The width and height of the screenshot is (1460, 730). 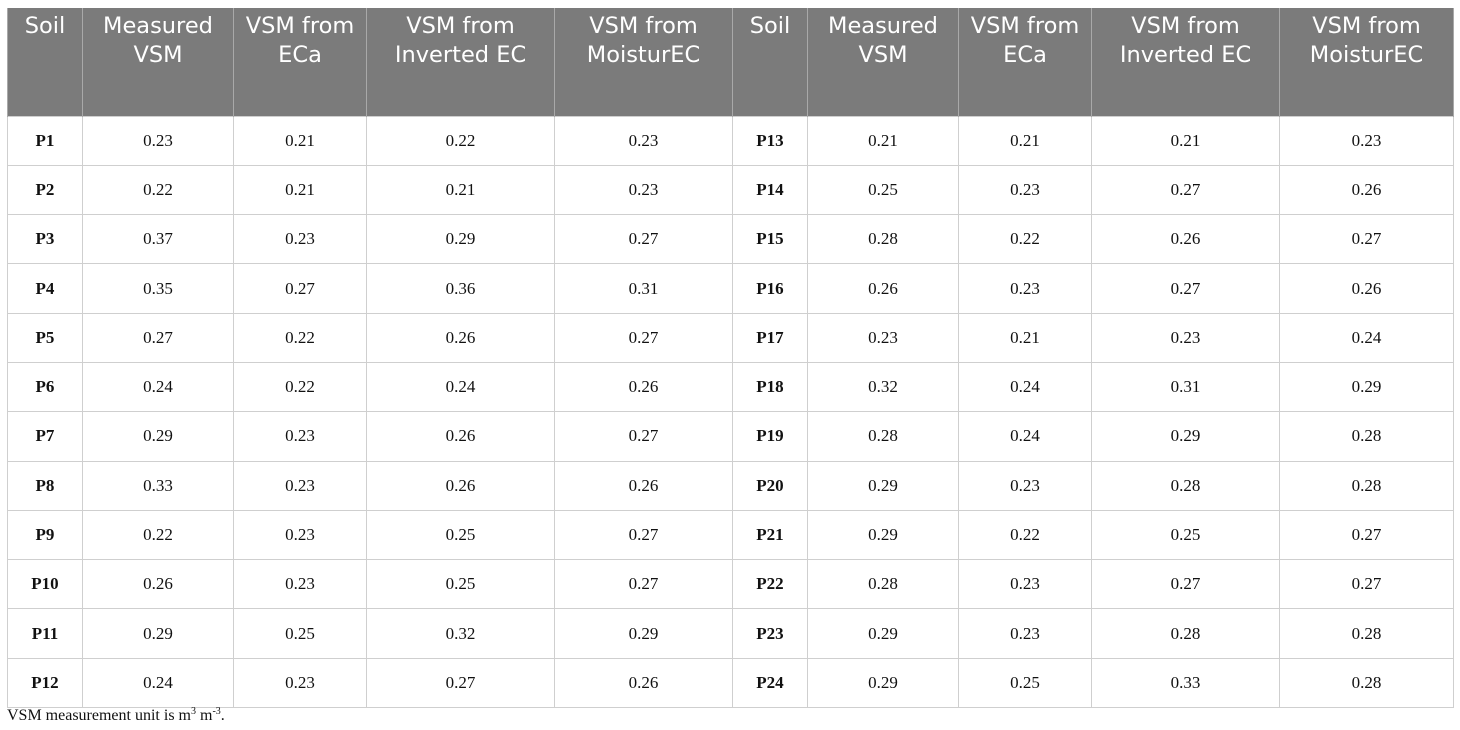 I want to click on value-cell: 0.32, so click(x=460, y=633).